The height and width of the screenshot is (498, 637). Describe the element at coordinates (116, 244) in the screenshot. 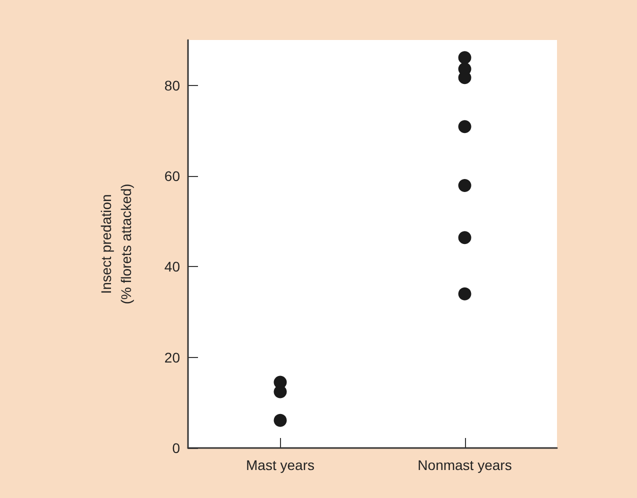

I see `y-axis-title: Insect predation (% florets attacked)` at that location.